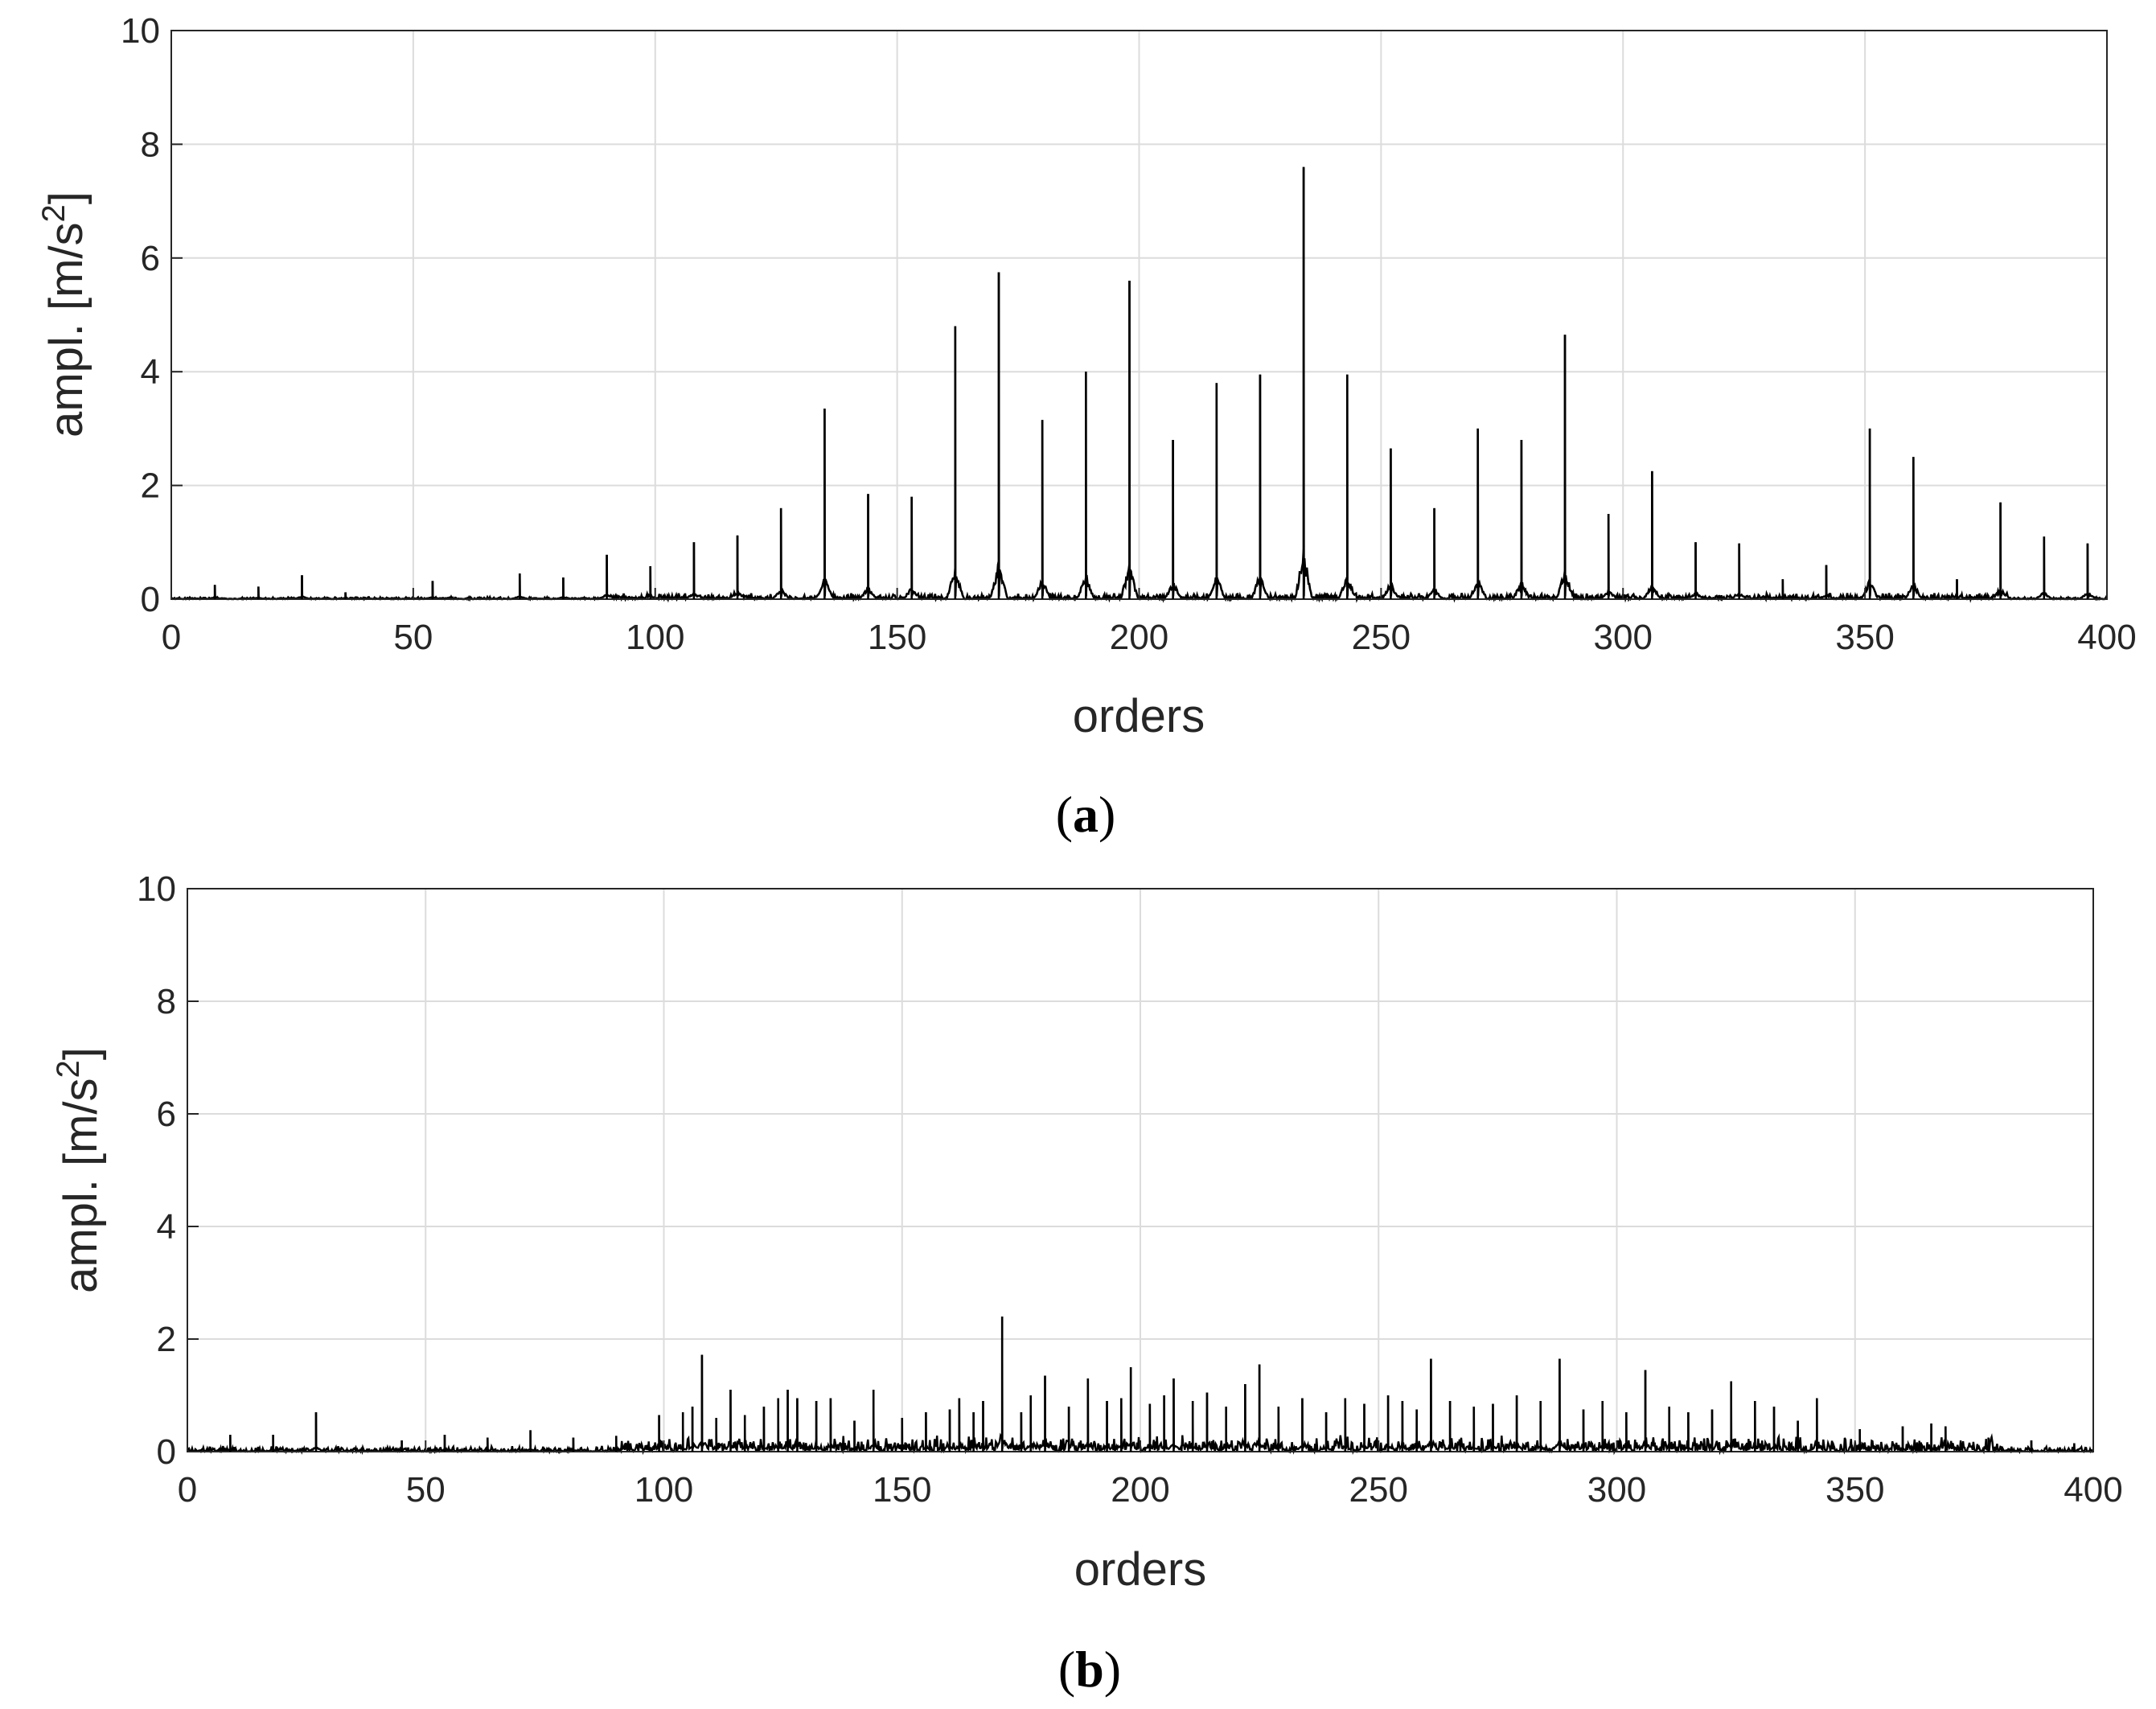  I want to click on y-axis-label-b: ampl. [m/s2], so click(79, 1170).